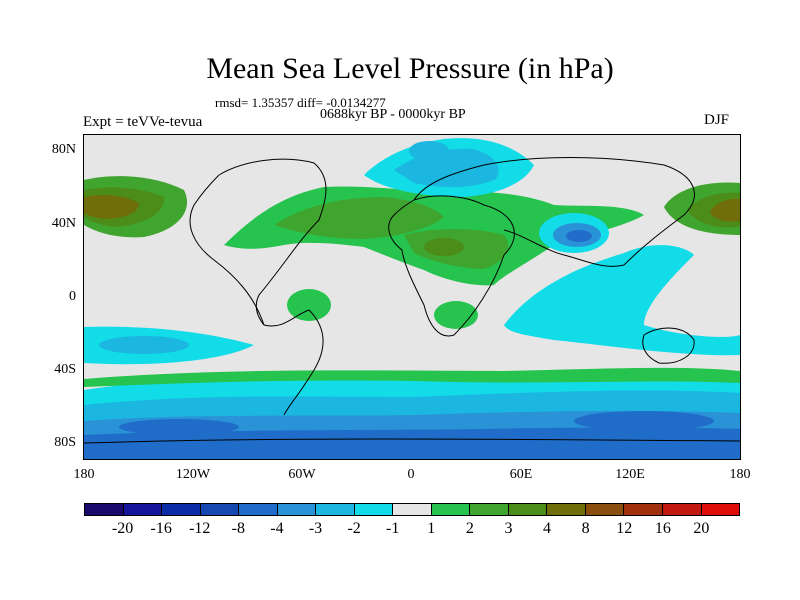 The height and width of the screenshot is (600, 800). I want to click on lon-label-120e: 120E, so click(630, 474).